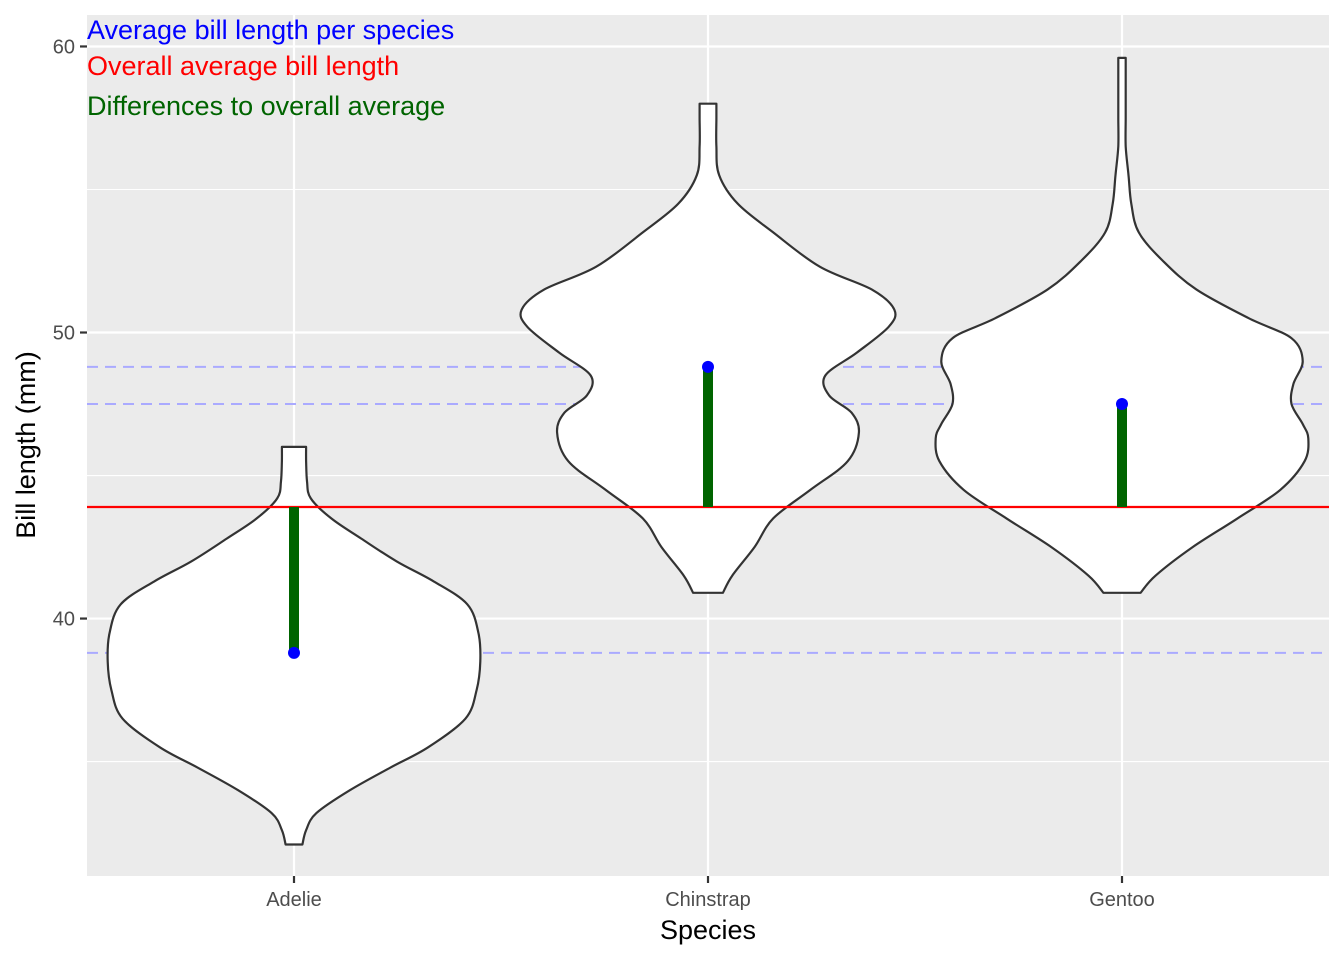 This screenshot has width=1344, height=960. I want to click on x-tick-label: Gentoo, so click(1122, 900).